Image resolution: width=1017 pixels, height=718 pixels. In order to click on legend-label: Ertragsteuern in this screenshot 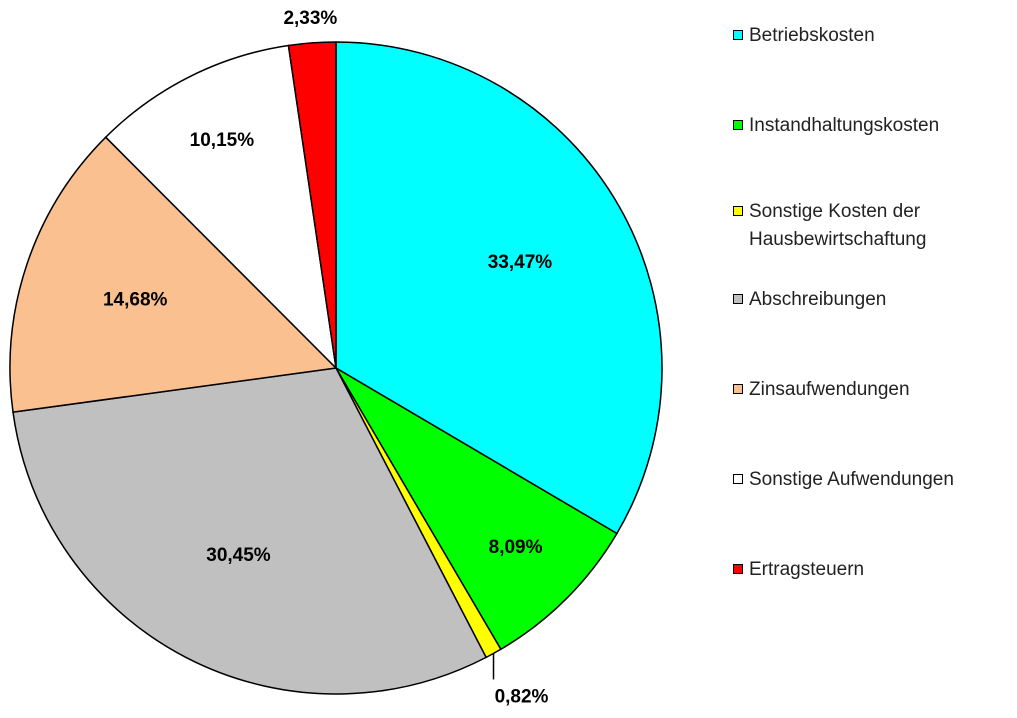, I will do `click(807, 569)`.